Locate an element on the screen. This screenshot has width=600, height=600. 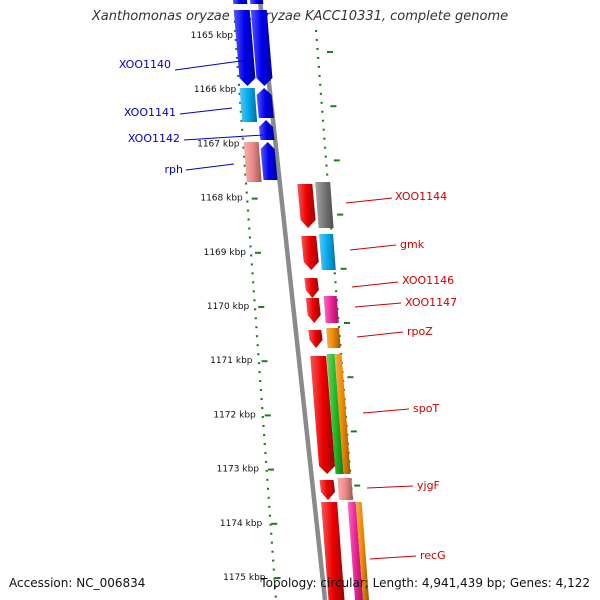
tick-label: 1174 kbp is located at coordinates (241, 524).